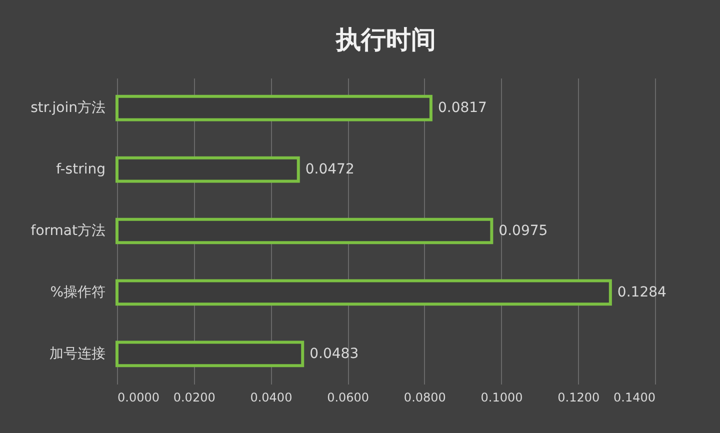 Image resolution: width=720 pixels, height=433 pixels. Describe the element at coordinates (385, 39) in the screenshot. I see `chart-title: 执行时间` at that location.